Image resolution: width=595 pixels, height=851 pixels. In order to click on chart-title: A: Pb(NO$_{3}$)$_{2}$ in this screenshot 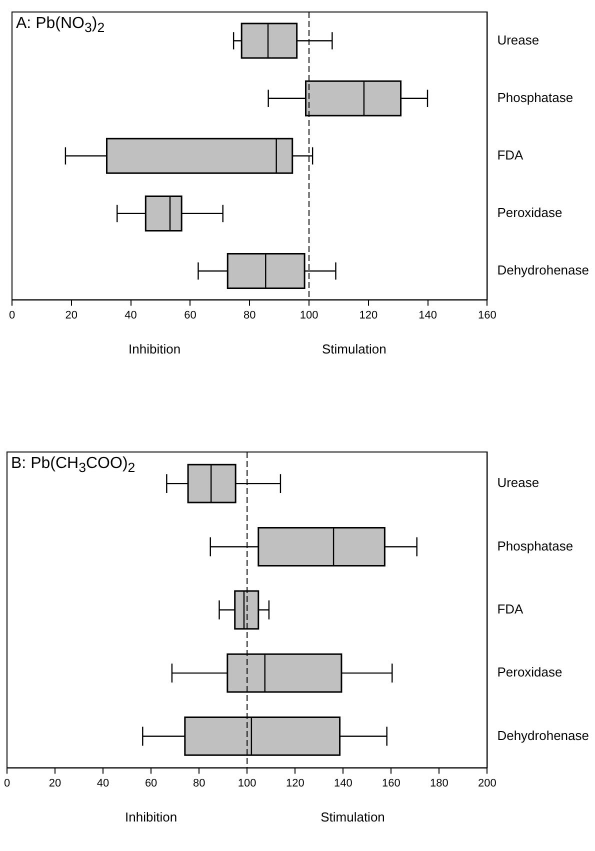, I will do `click(60, 25)`.